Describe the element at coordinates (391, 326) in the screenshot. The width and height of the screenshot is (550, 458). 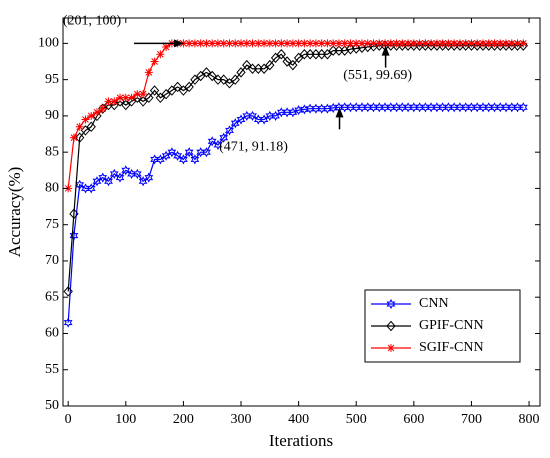
I see `legend-marker` at that location.